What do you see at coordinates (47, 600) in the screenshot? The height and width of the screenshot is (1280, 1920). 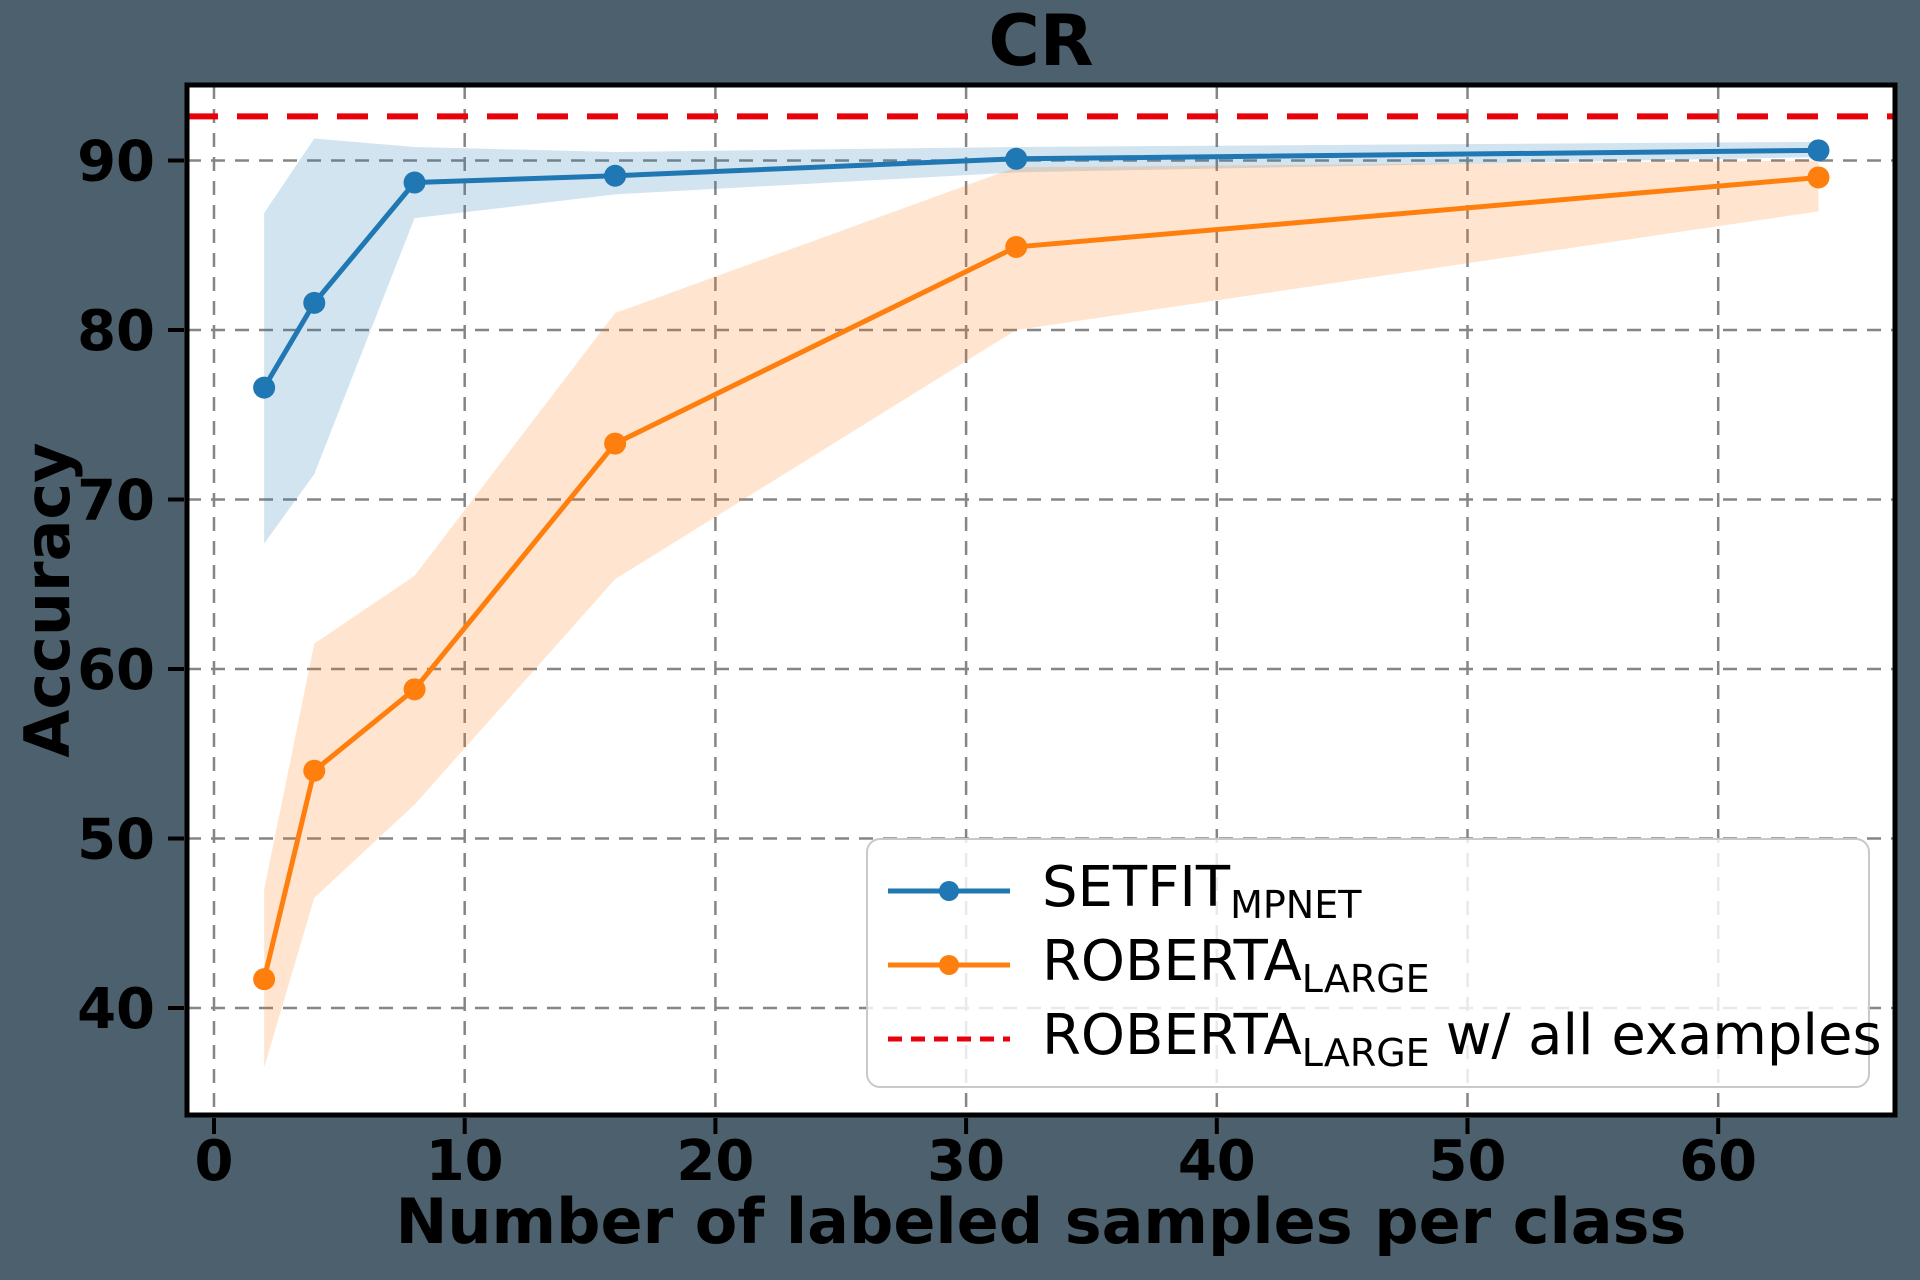 I see `y-axis-label: Accuracy` at bounding box center [47, 600].